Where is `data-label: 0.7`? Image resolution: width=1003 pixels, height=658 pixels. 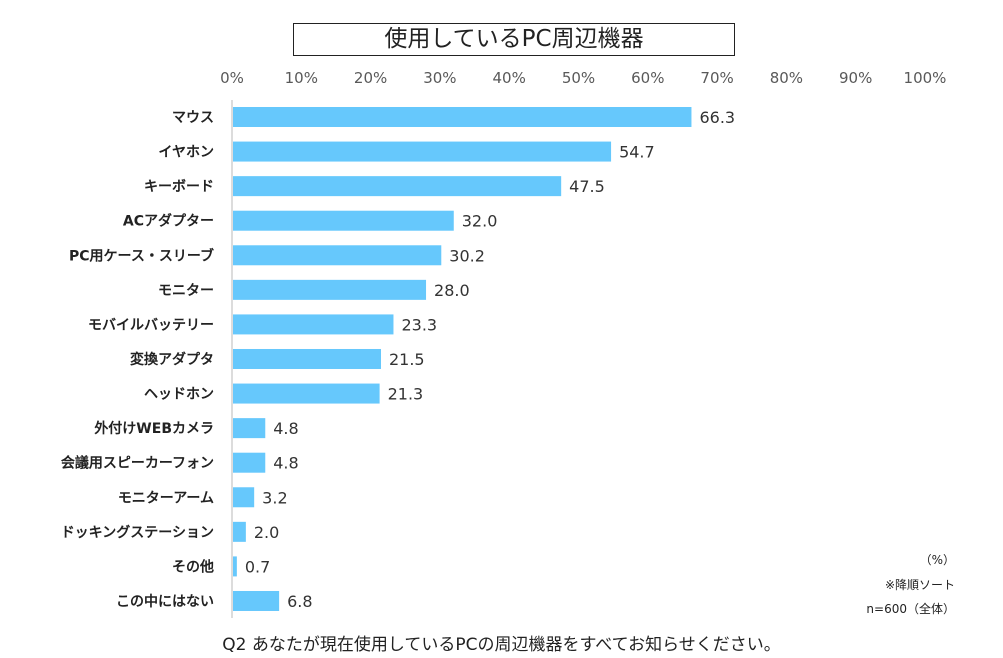 data-label: 0.7 is located at coordinates (257, 566).